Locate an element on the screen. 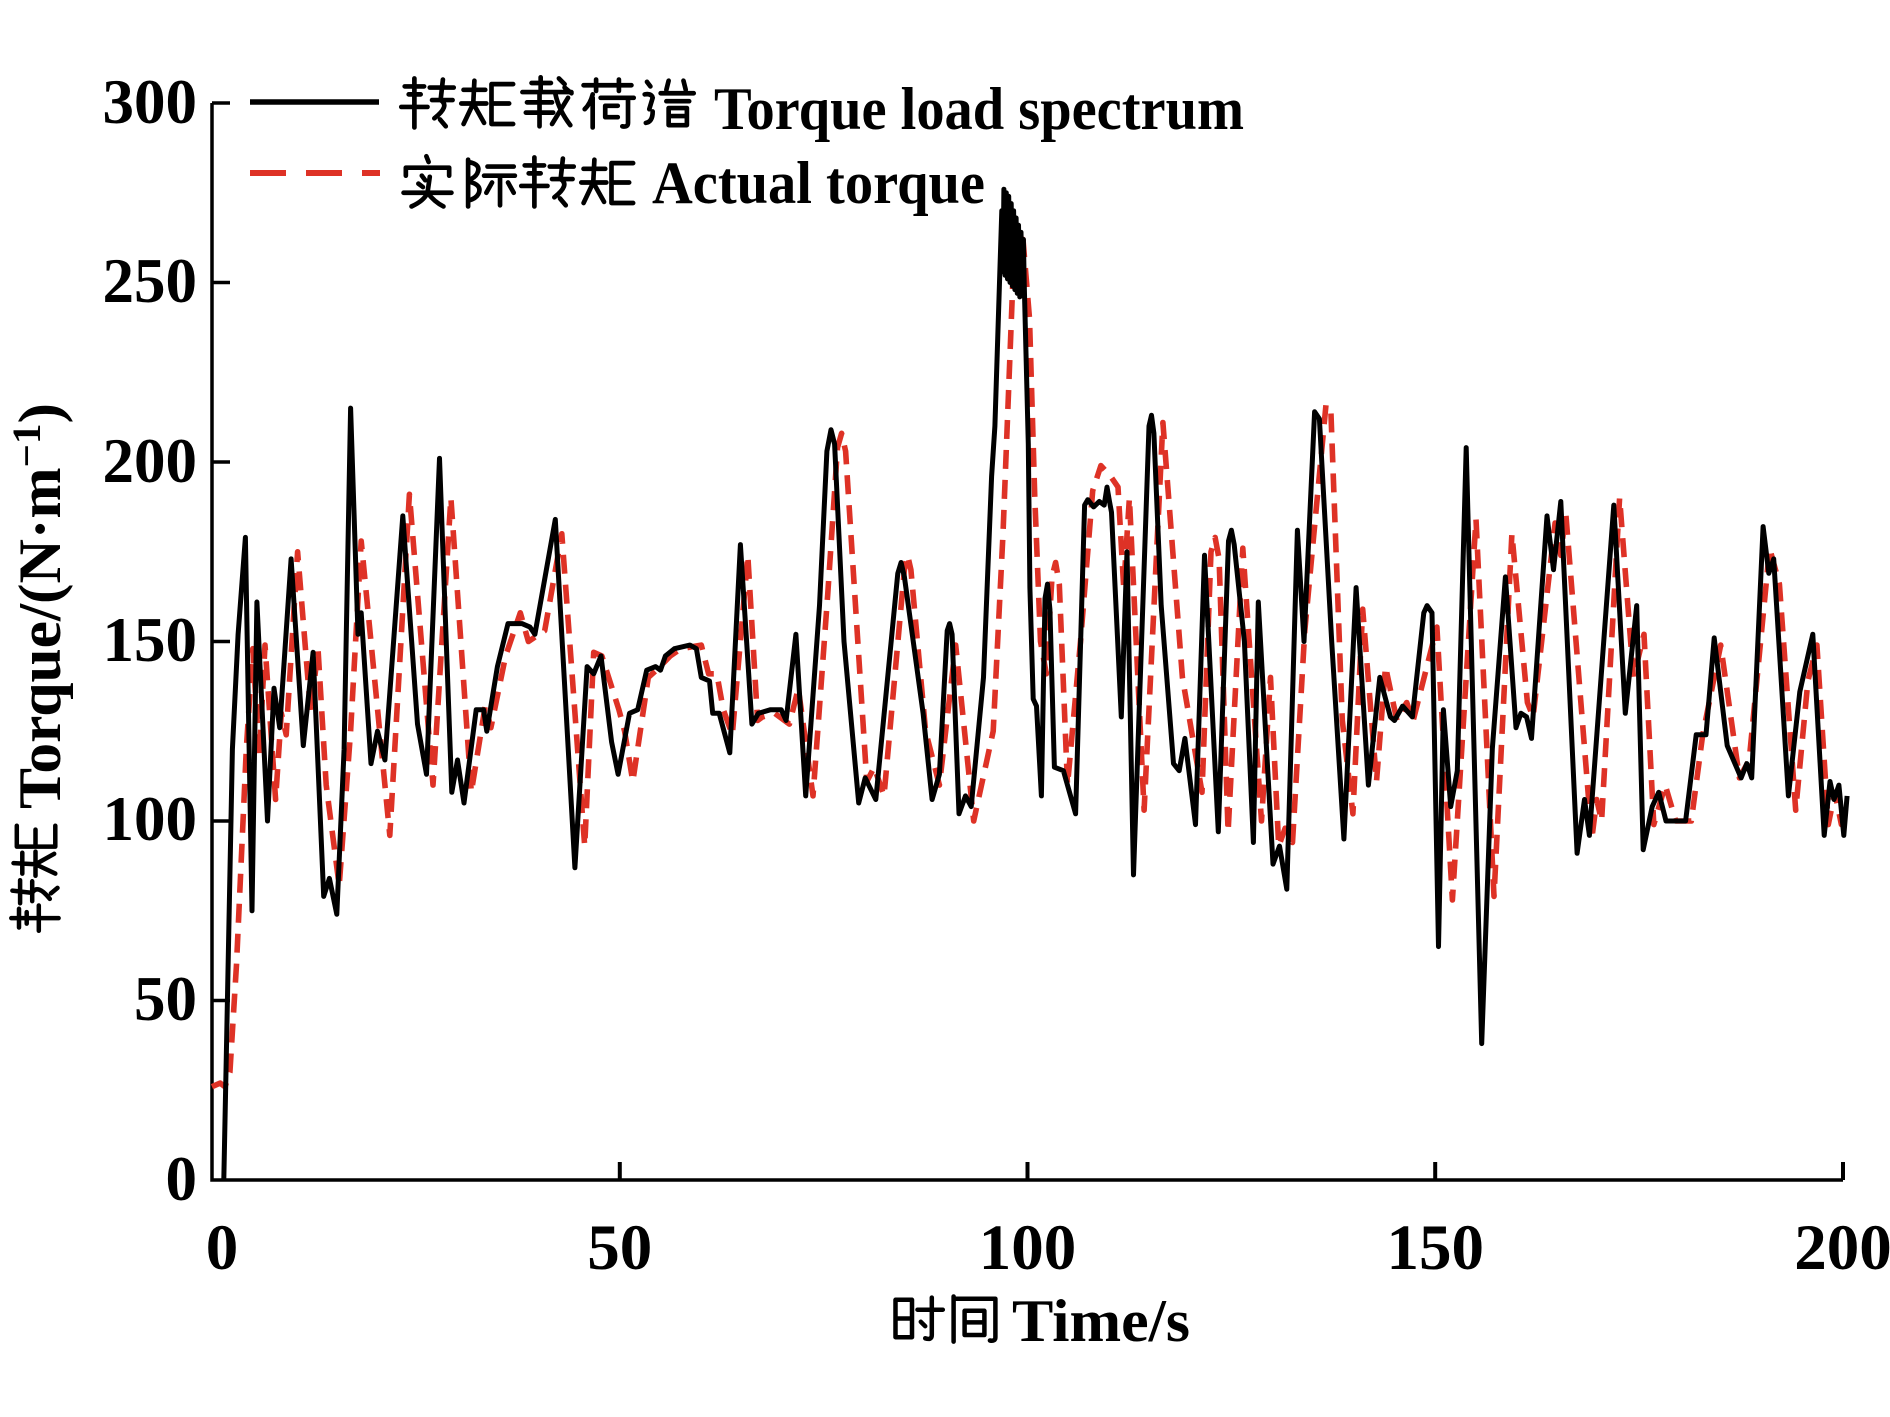 The image size is (1890, 1417). svg-text: Torque/(N·m−1) is located at coordinates (38, 606).